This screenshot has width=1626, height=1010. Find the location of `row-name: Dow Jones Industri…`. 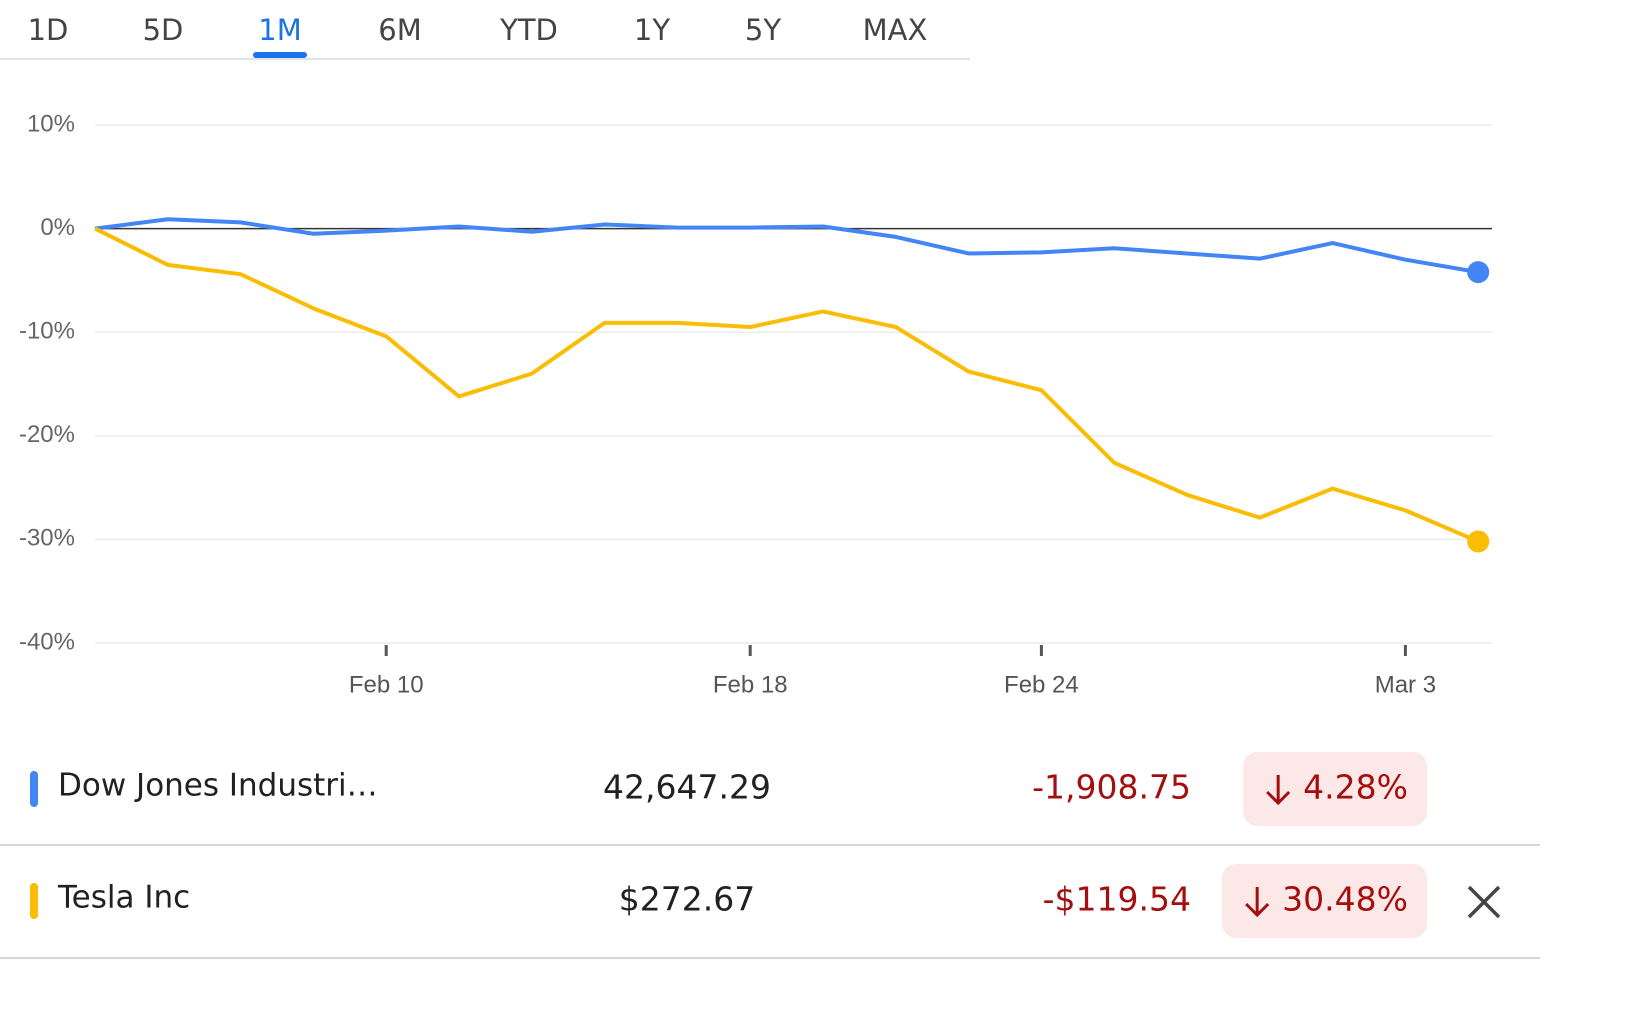

row-name: Dow Jones Industri… is located at coordinates (218, 786).